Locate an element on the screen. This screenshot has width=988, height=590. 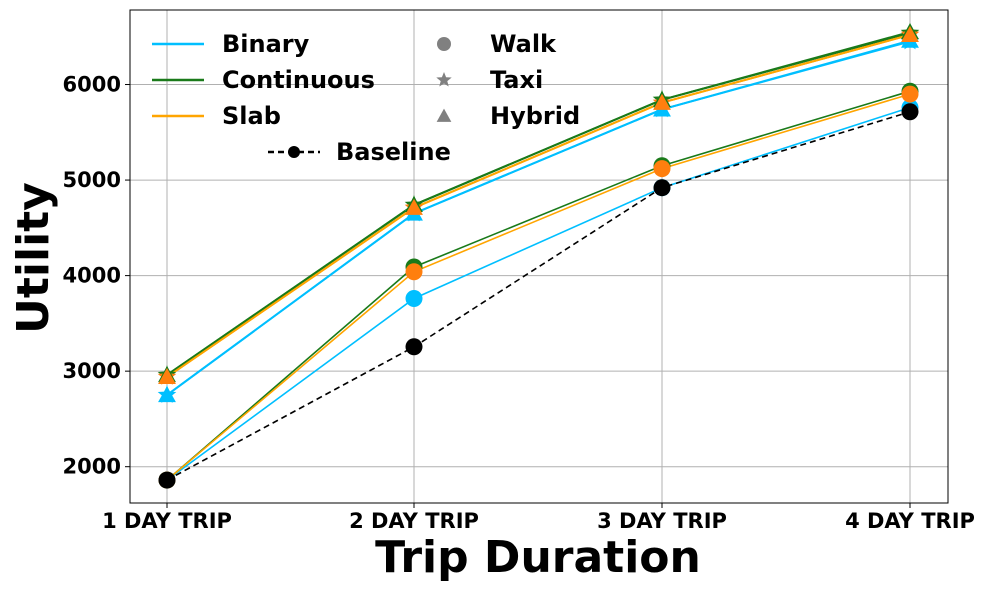
legend-label: Hybrid is located at coordinates (535, 116).